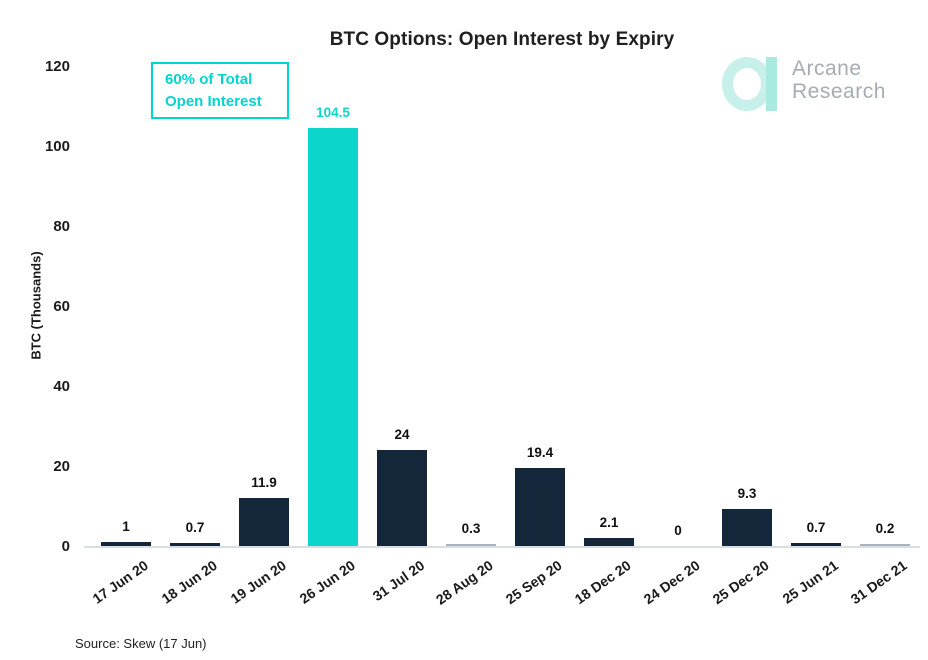  Describe the element at coordinates (672, 582) in the screenshot. I see `x-axis-tick-label: 24 Dec 20` at that location.